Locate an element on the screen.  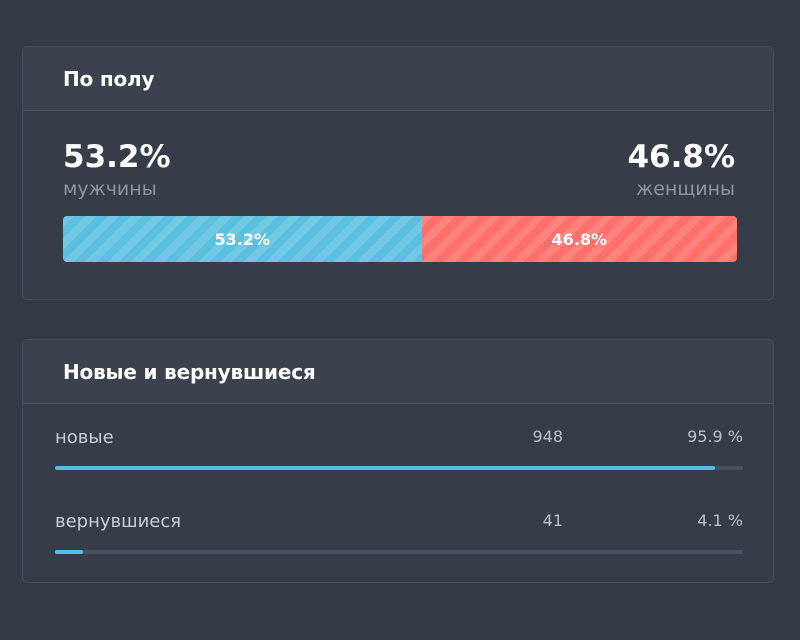
returning-progress-track is located at coordinates (399, 552).